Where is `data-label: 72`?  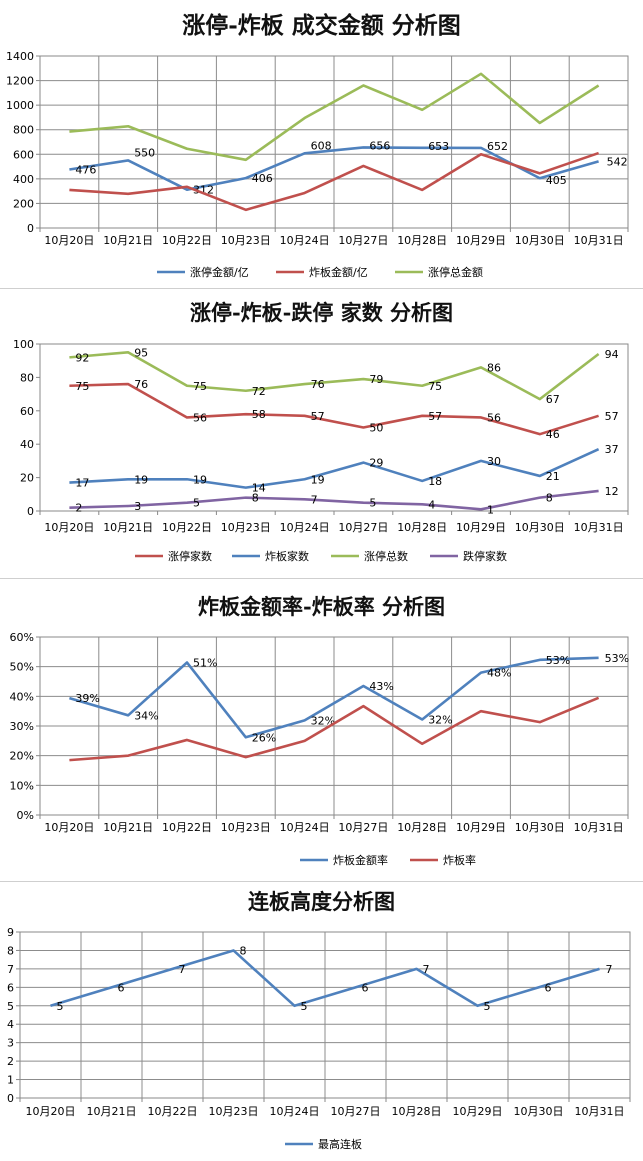 data-label: 72 is located at coordinates (259, 391).